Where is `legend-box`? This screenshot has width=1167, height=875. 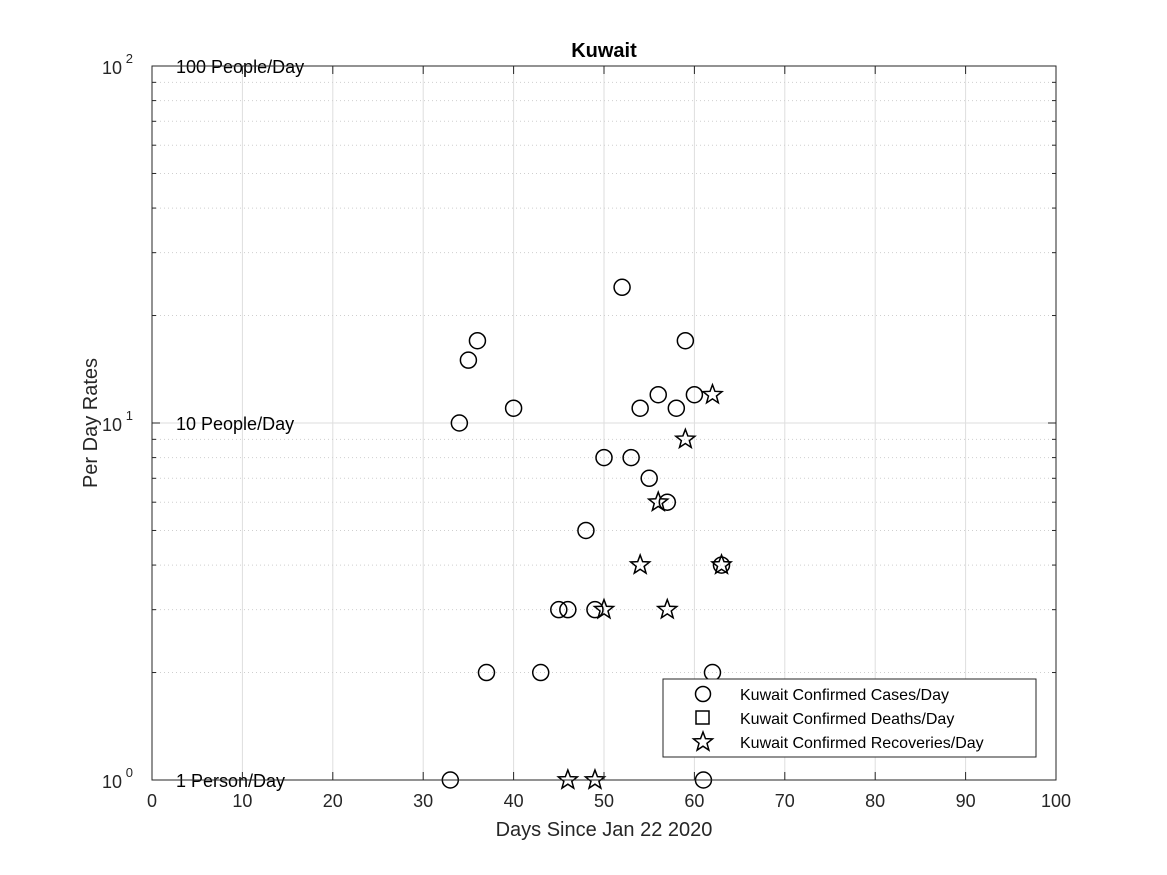
legend-box is located at coordinates (849, 718).